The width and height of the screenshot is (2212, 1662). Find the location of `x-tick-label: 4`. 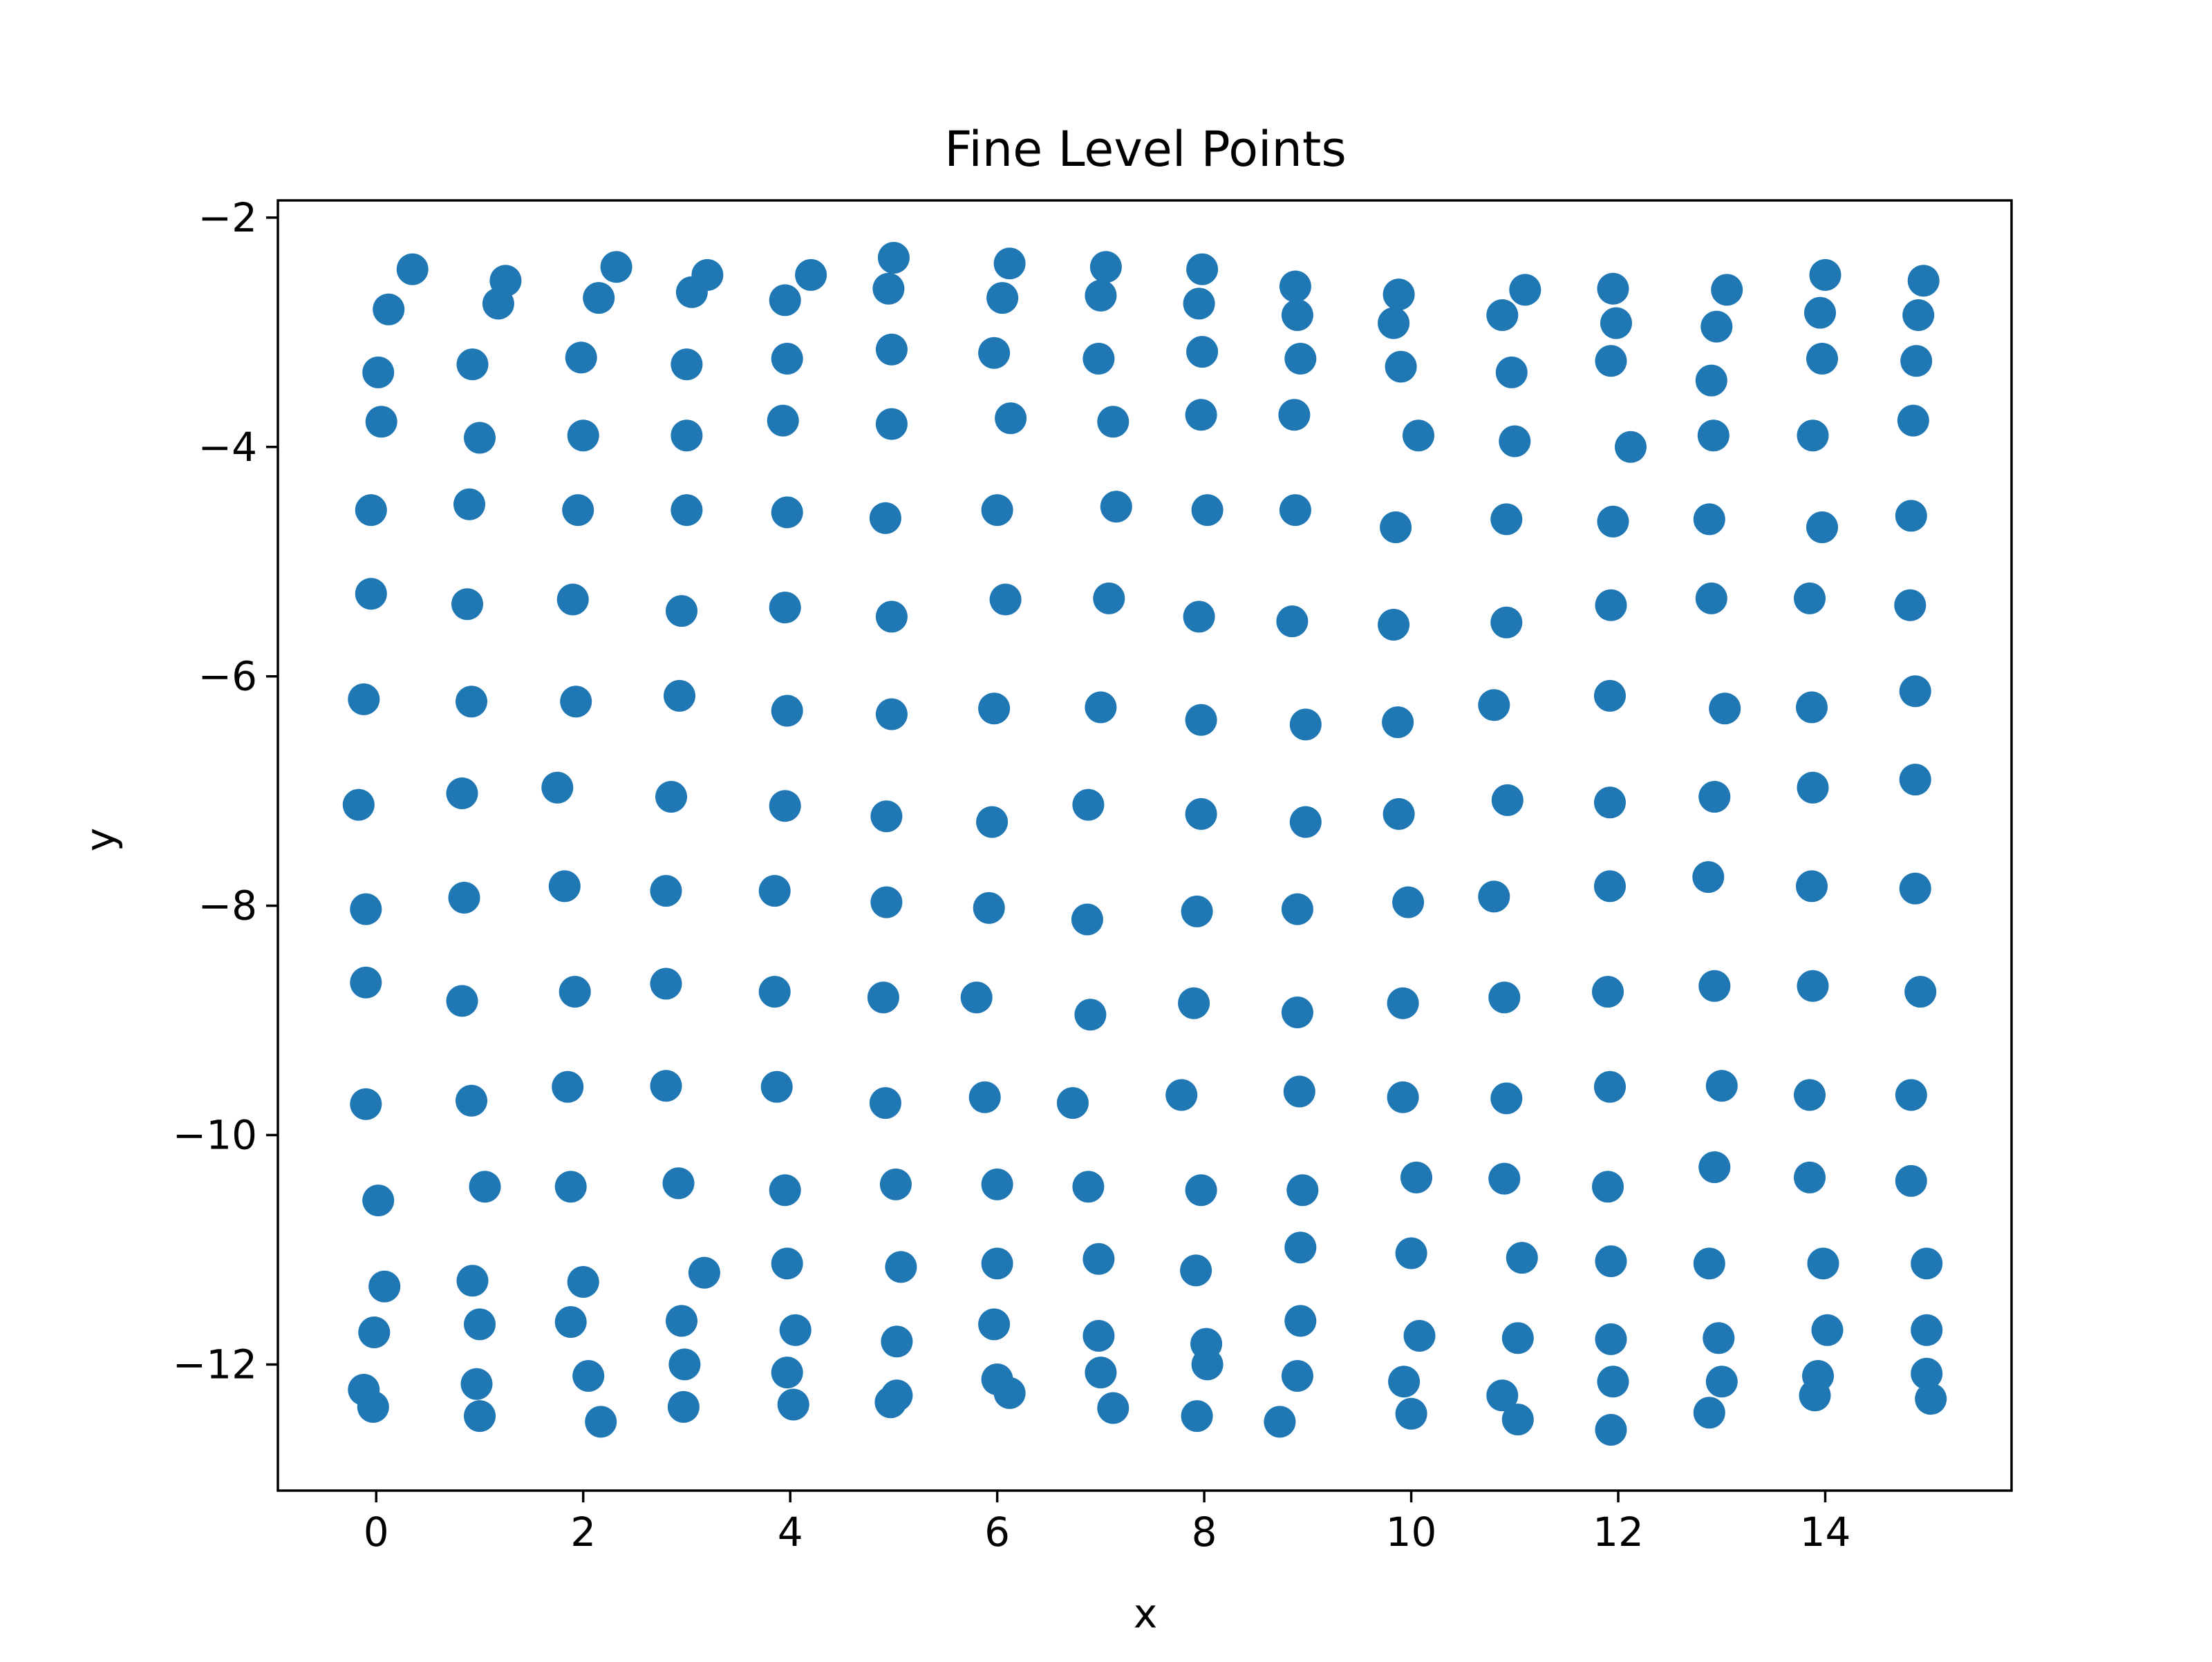

x-tick-label: 4 is located at coordinates (791, 1532).